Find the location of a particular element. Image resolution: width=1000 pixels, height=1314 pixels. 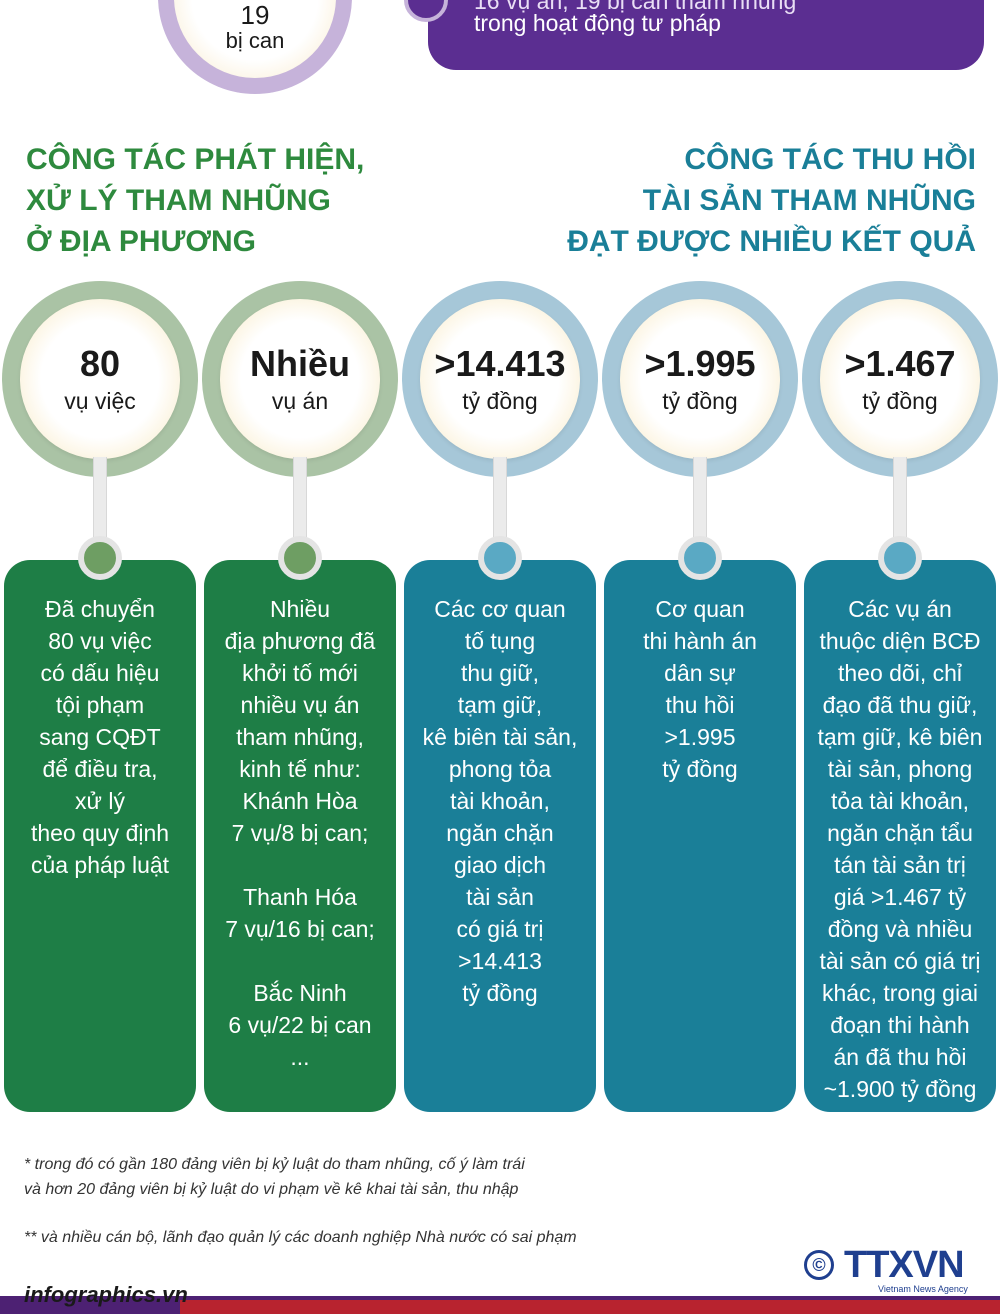

description-line is located at coordinates (300, 961).